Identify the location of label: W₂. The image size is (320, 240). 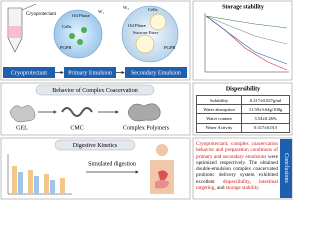
(126, 7).